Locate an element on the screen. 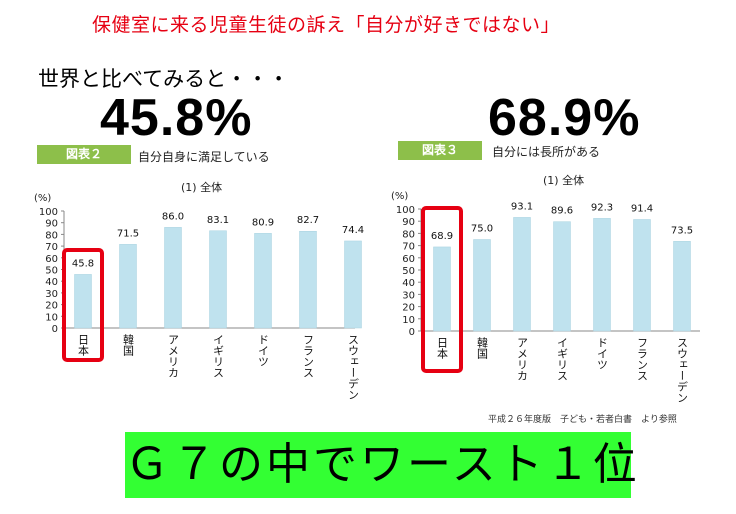  headline: 保健室に来る児童生徒の訴え「自分が好きではない」 is located at coordinates (326, 25).